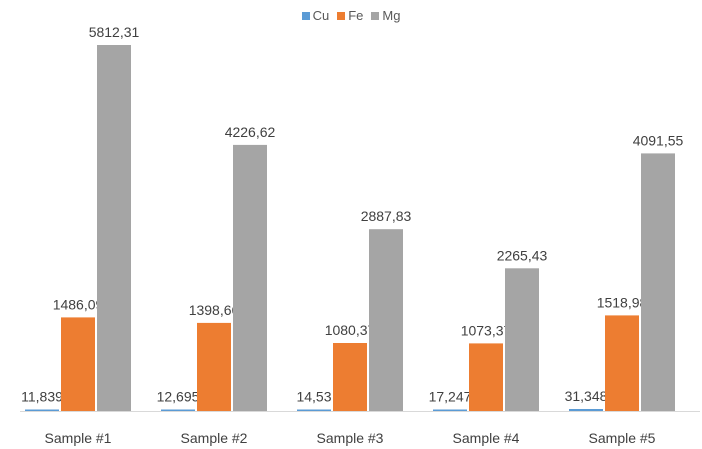 This screenshot has width=702, height=449. I want to click on data-label-fe-5: 1518,98, so click(622, 302).